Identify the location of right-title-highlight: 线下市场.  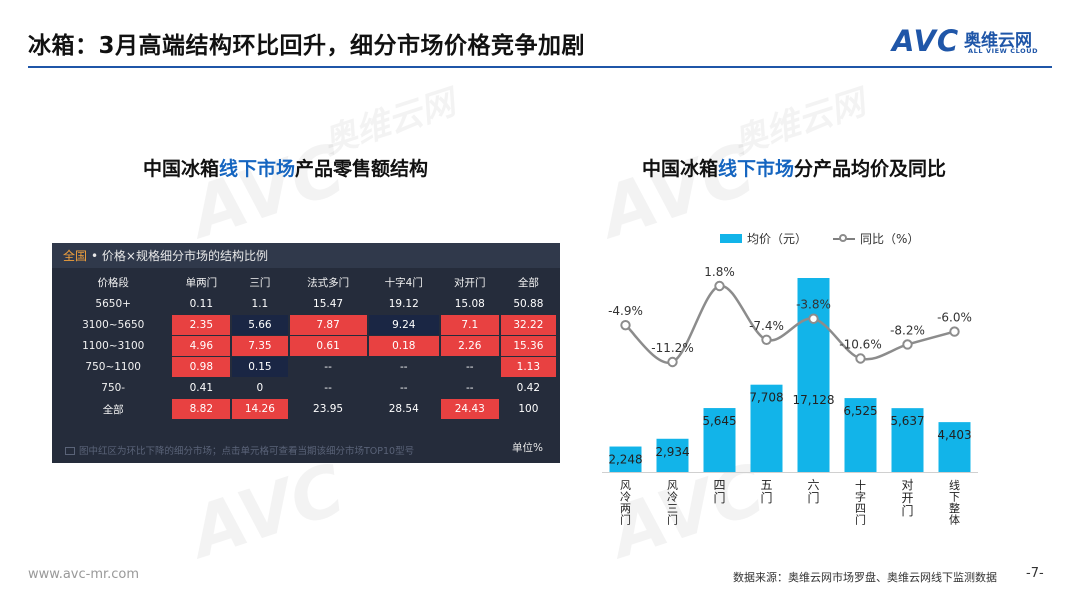
(756, 169).